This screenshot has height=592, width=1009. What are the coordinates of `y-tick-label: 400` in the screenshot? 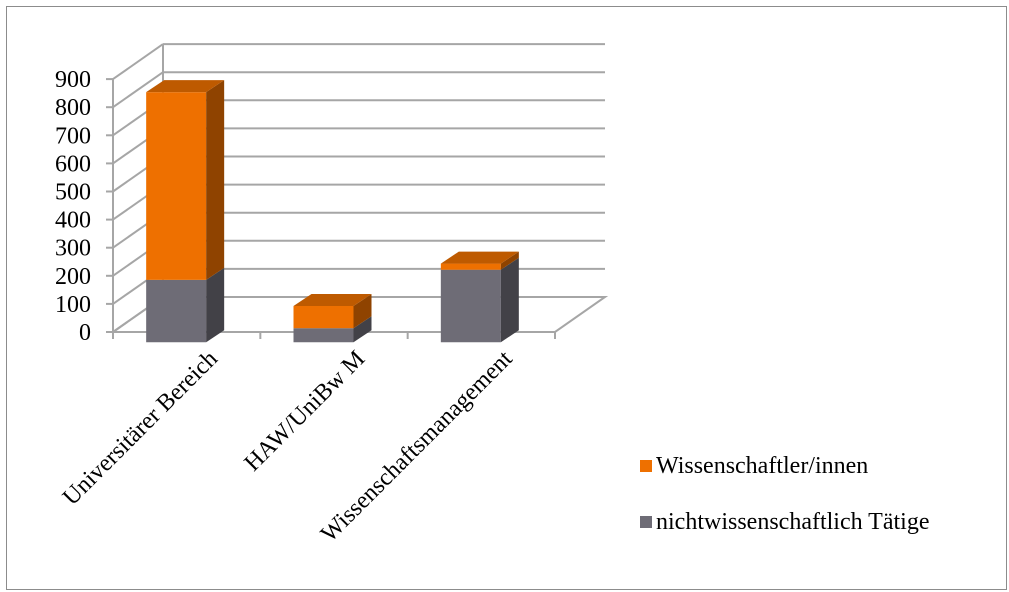 It's located at (73, 221).